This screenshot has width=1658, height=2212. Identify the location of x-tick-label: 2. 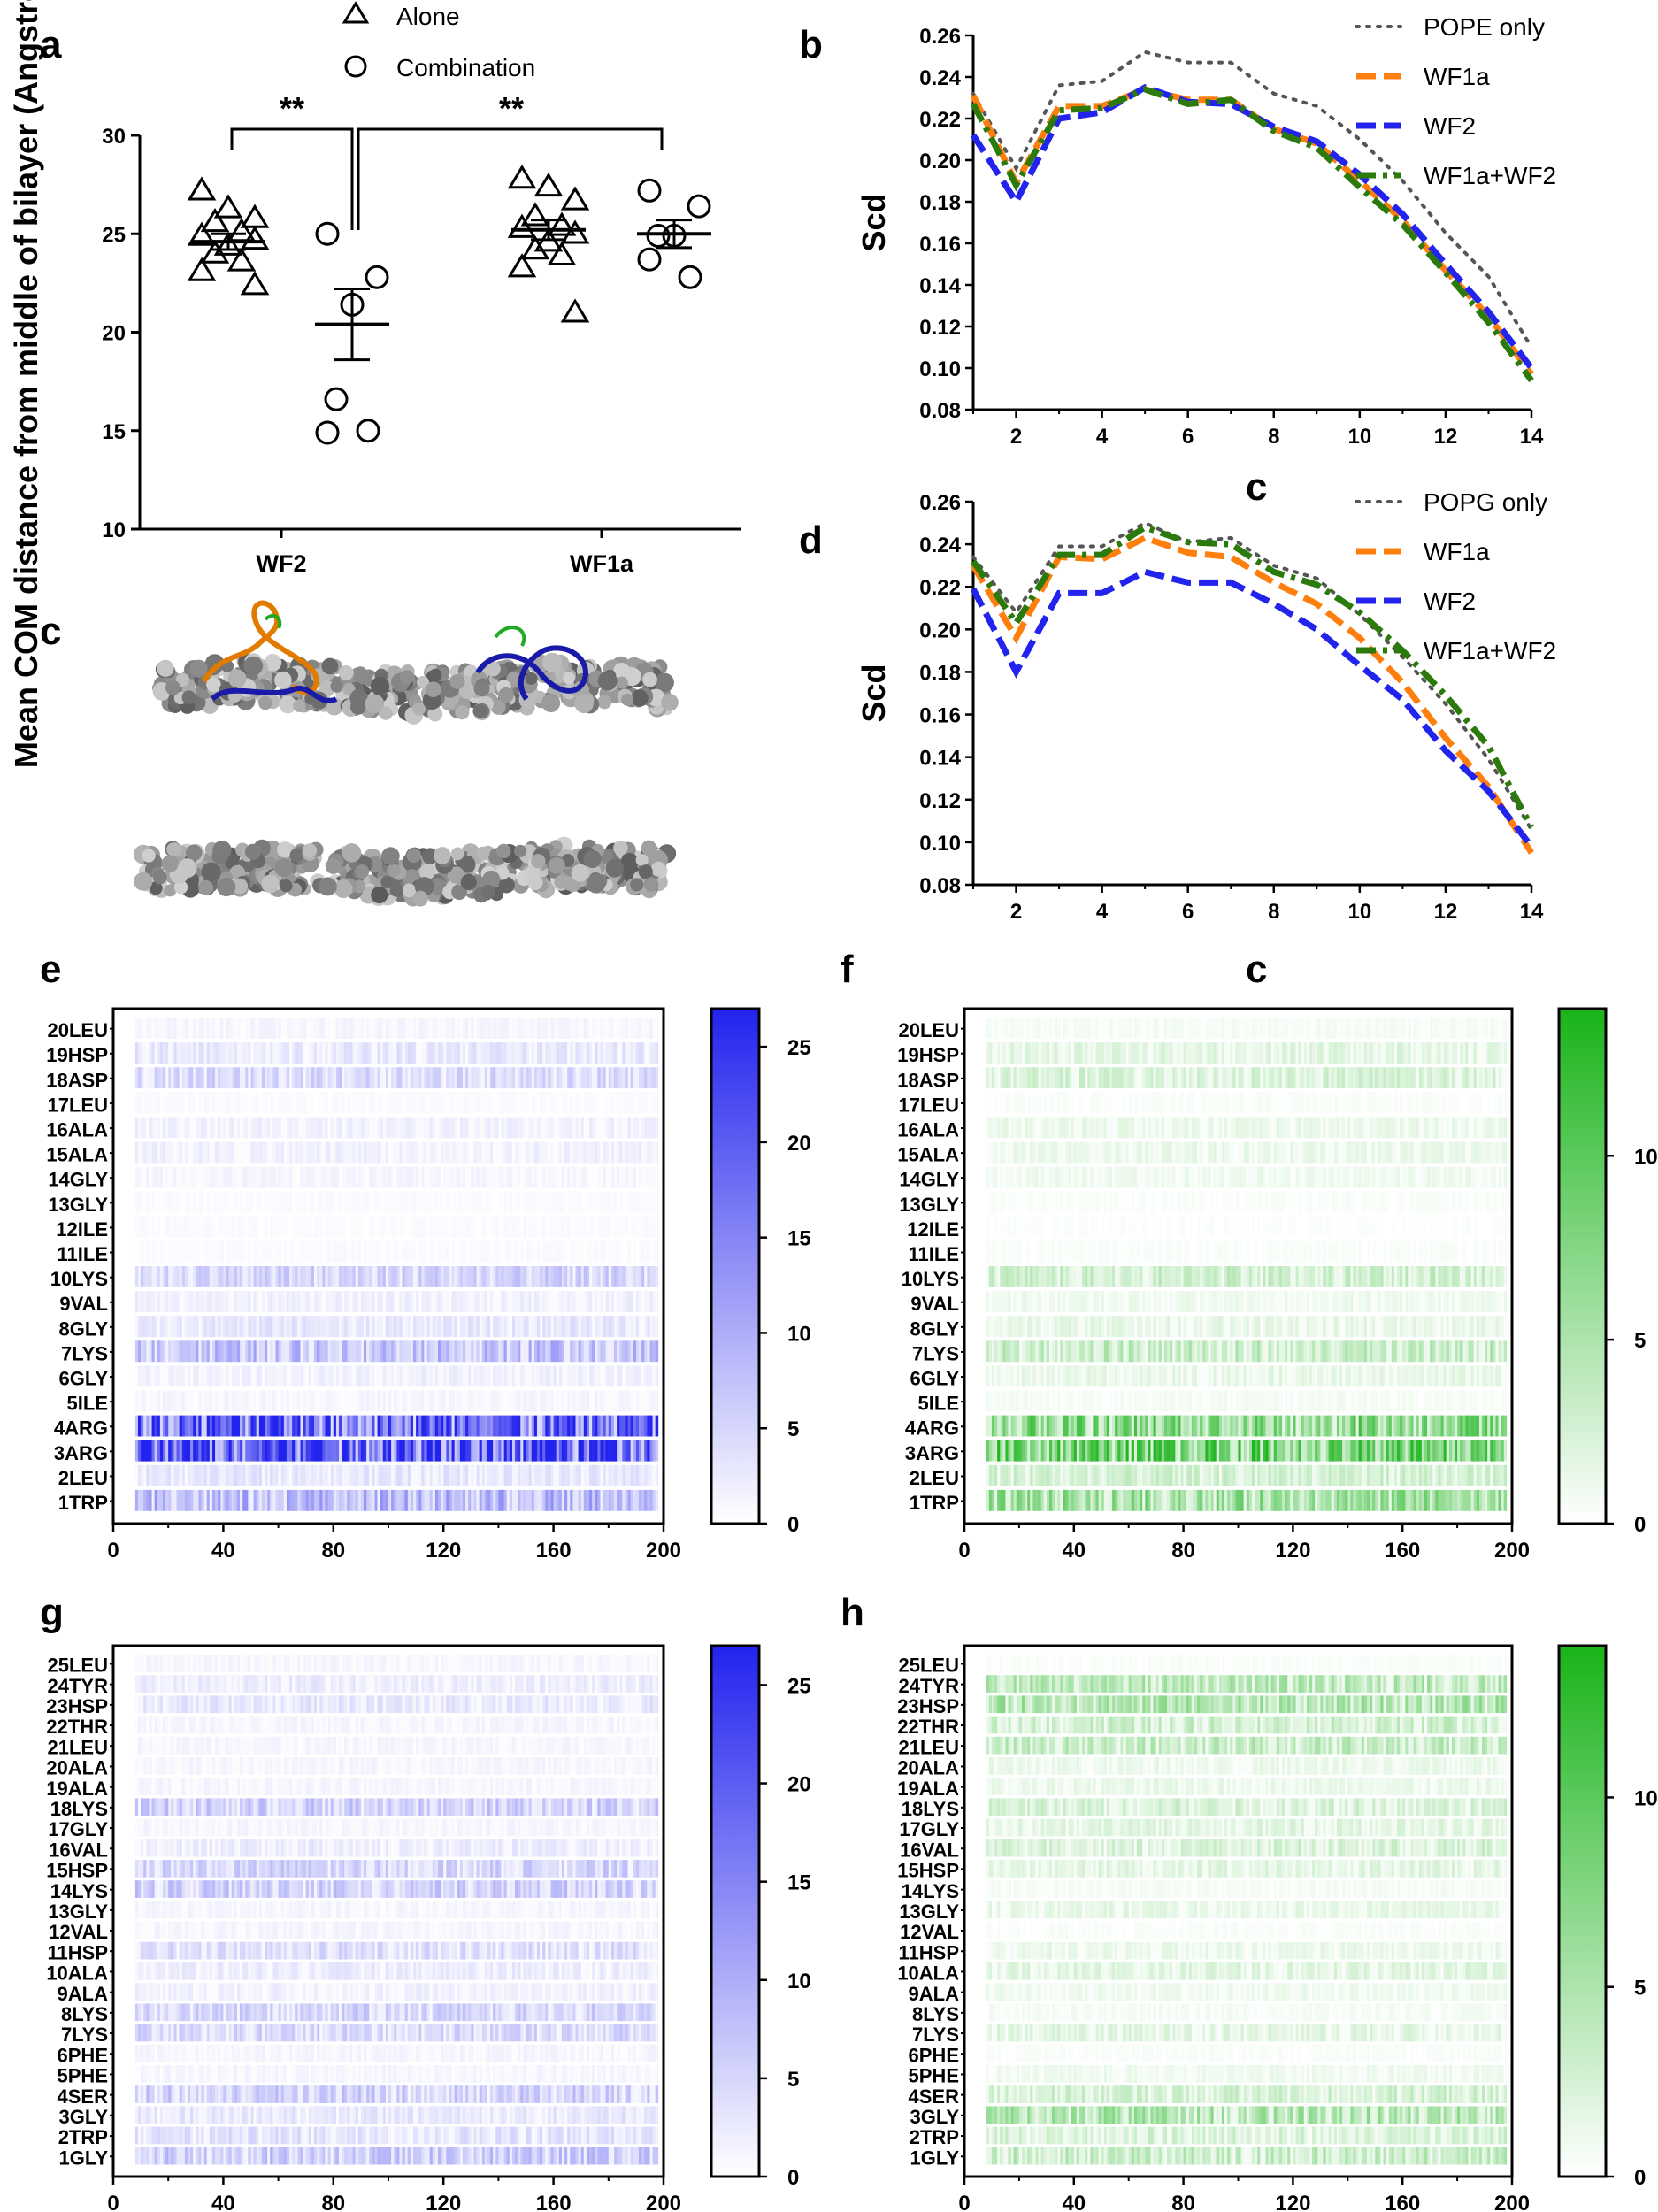
(1016, 912).